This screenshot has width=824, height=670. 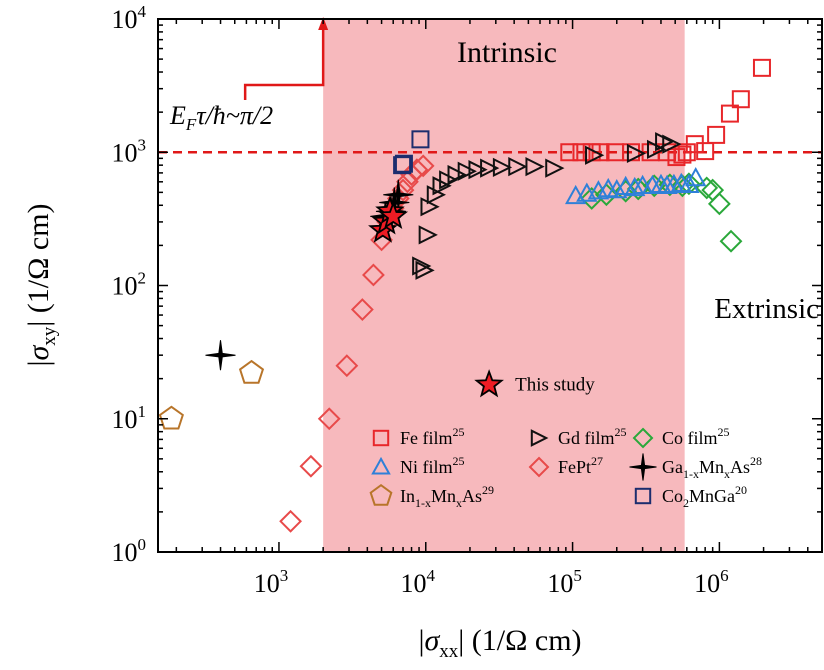 I want to click on legend-label: Ni film25, so click(x=432, y=465).